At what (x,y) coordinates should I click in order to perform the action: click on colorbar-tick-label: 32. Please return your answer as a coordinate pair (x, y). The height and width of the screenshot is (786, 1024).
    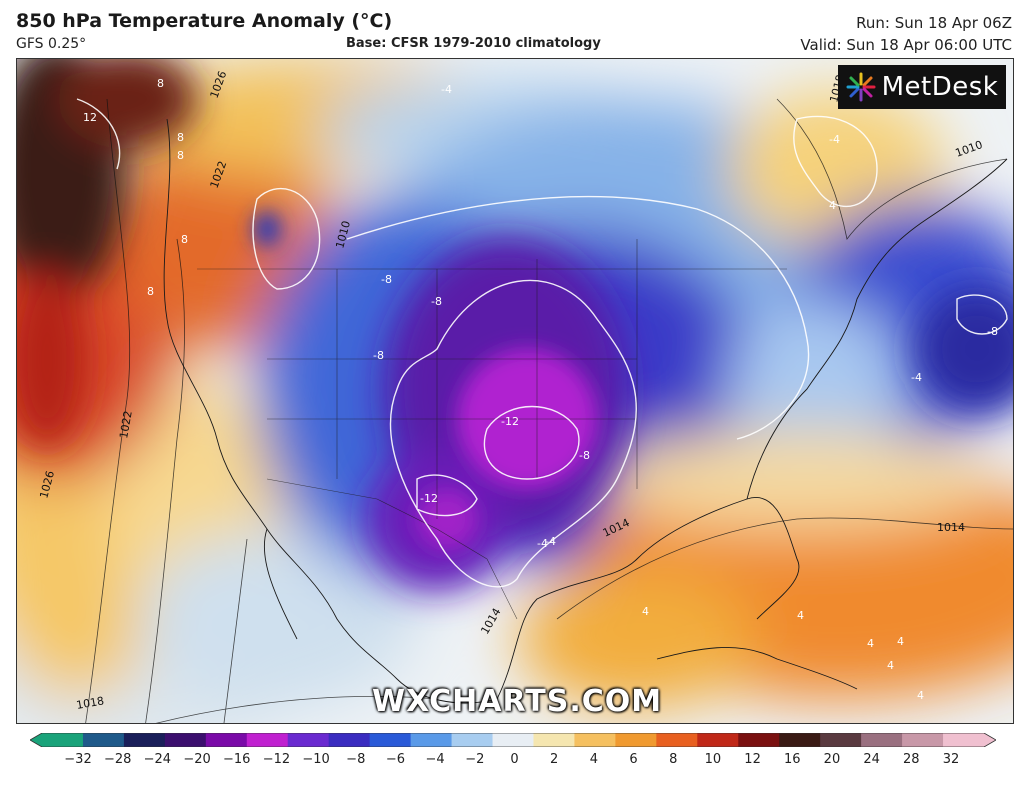
    Looking at the image, I should click on (951, 759).